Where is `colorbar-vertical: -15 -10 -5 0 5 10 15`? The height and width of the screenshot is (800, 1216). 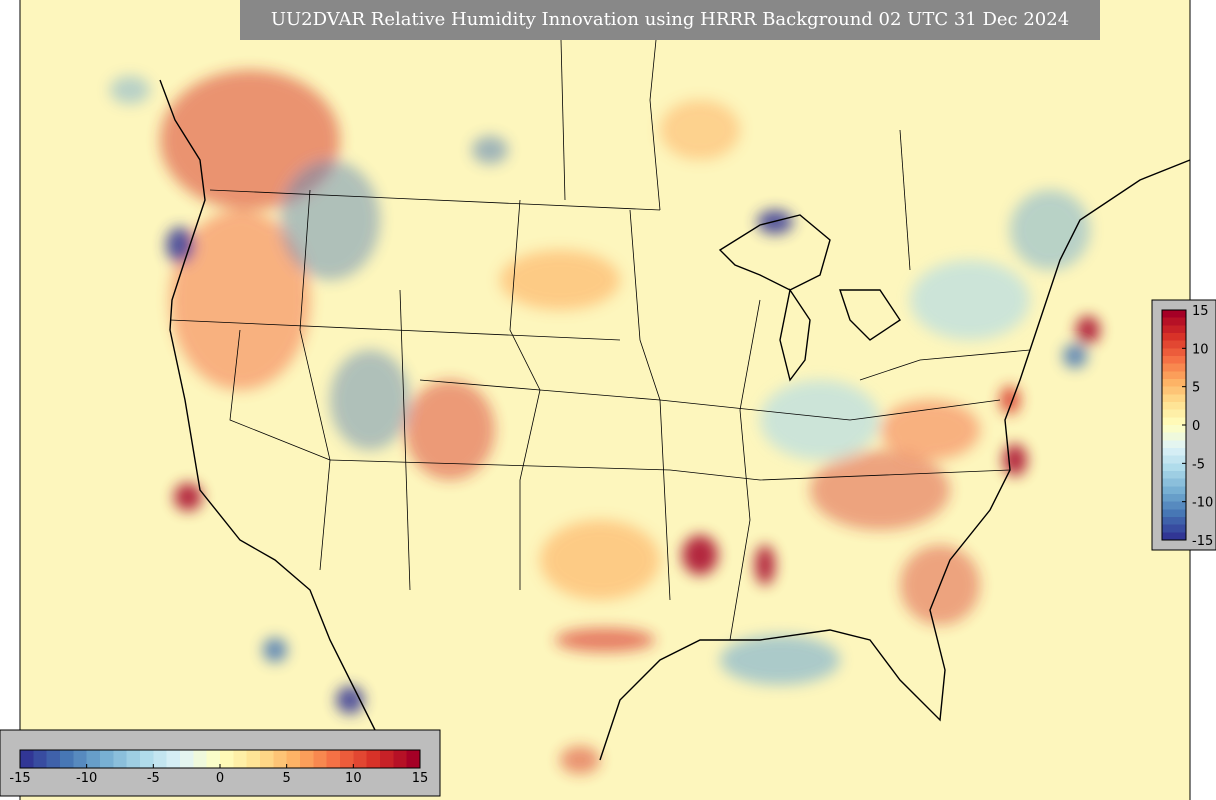 colorbar-vertical: -15 -10 -5 0 5 10 15 is located at coordinates (1183, 425).